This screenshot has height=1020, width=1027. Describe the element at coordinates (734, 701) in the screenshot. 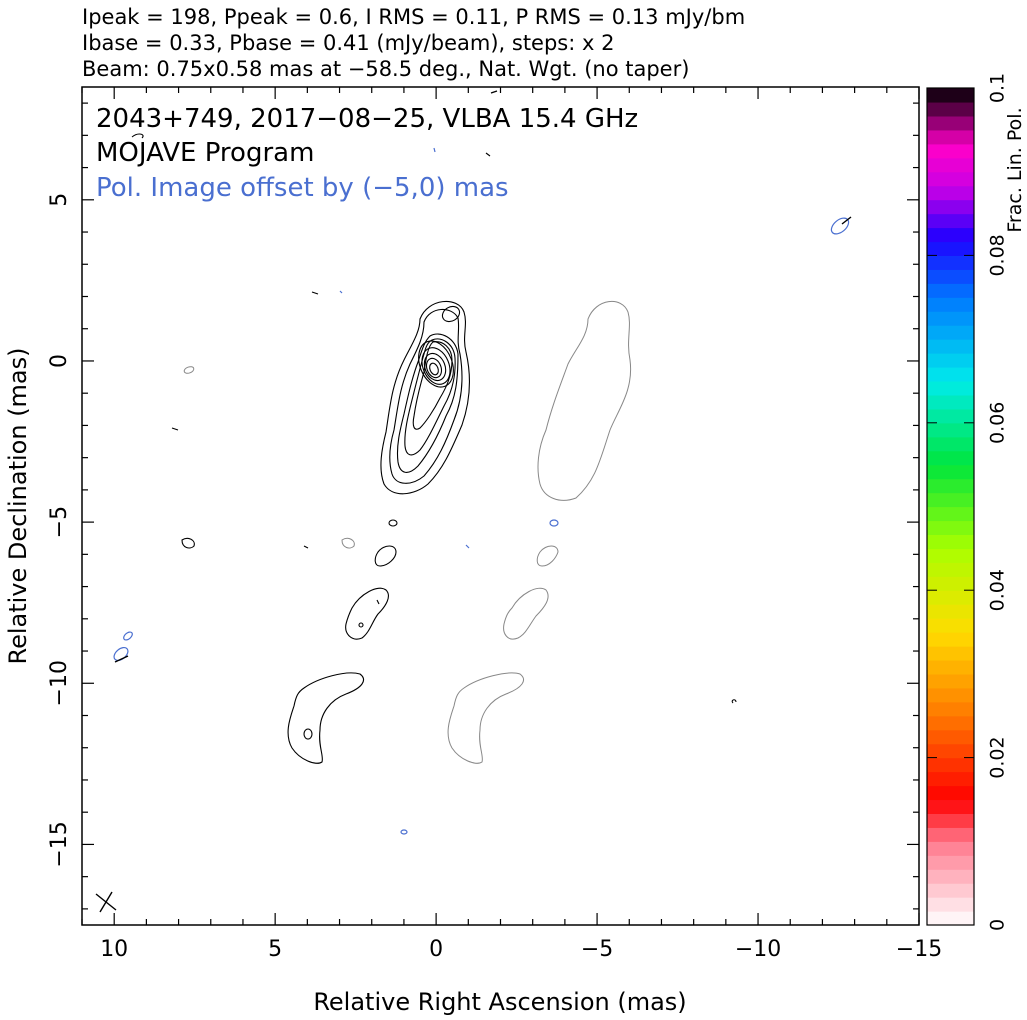

I see `blob-right` at that location.